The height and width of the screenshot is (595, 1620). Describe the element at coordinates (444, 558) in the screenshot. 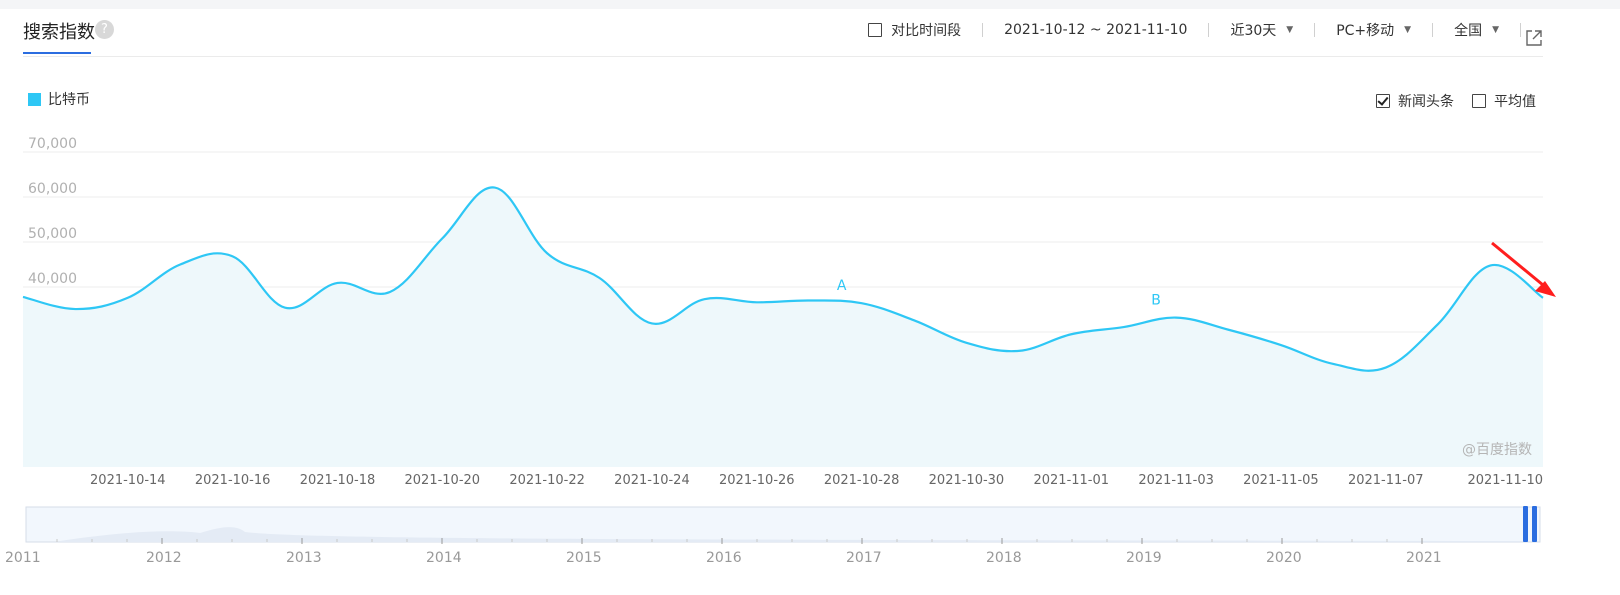

I see `navigator-year-label: 2014` at that location.